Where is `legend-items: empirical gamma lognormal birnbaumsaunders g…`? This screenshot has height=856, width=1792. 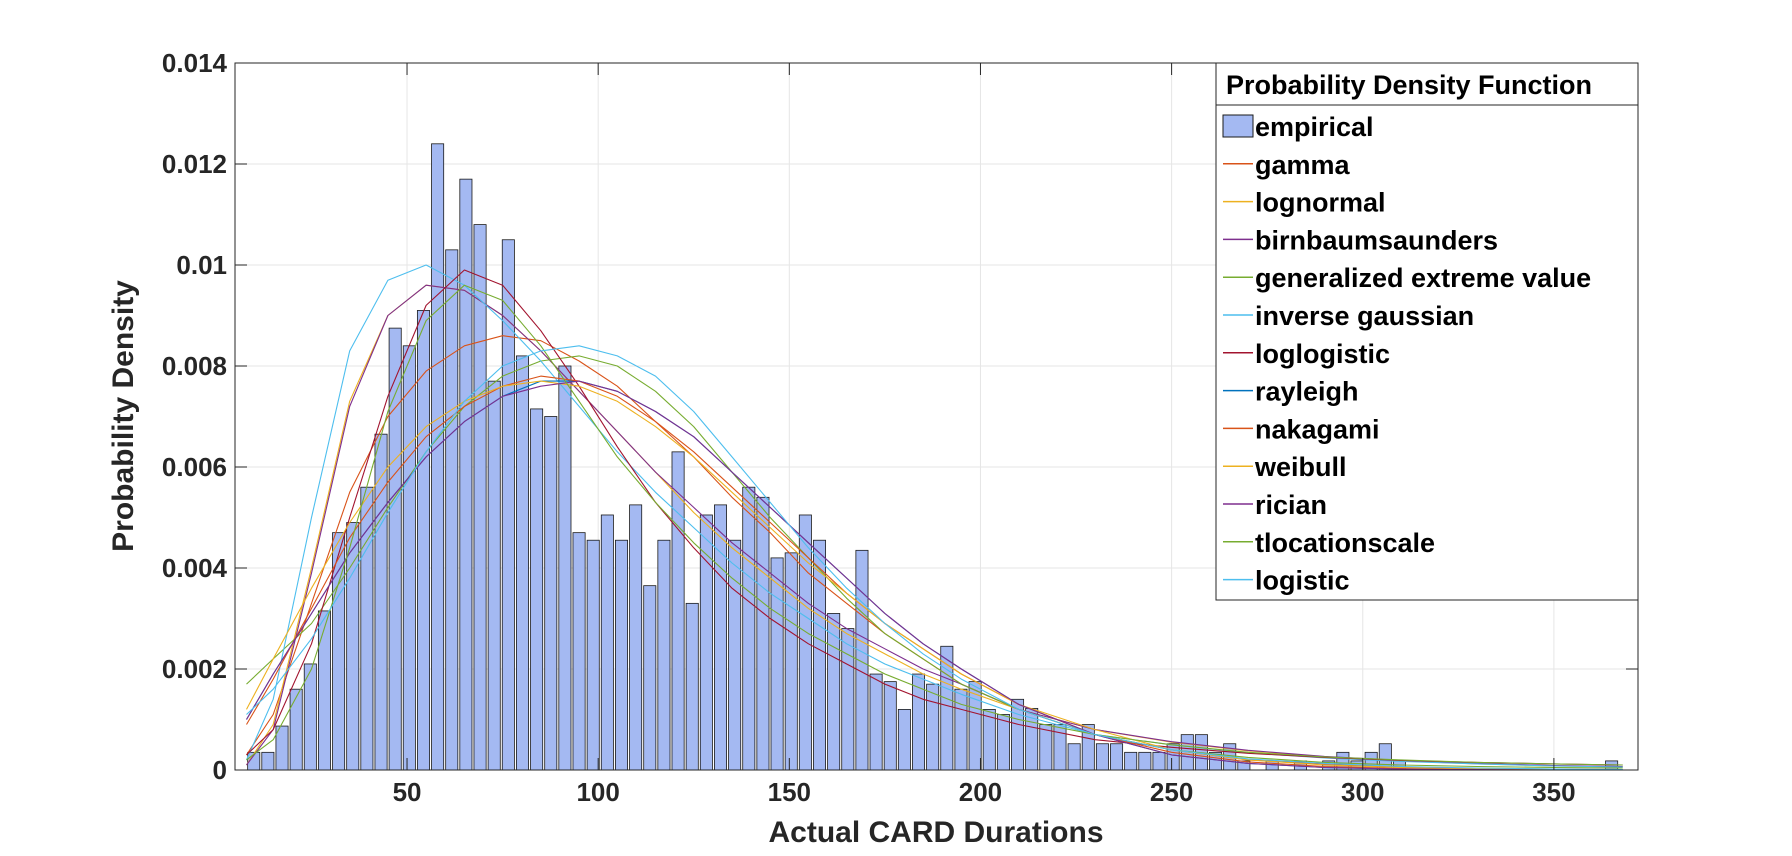
legend-items: empirical gamma lognormal birnbaumsaunders g… is located at coordinates (1406, 354).